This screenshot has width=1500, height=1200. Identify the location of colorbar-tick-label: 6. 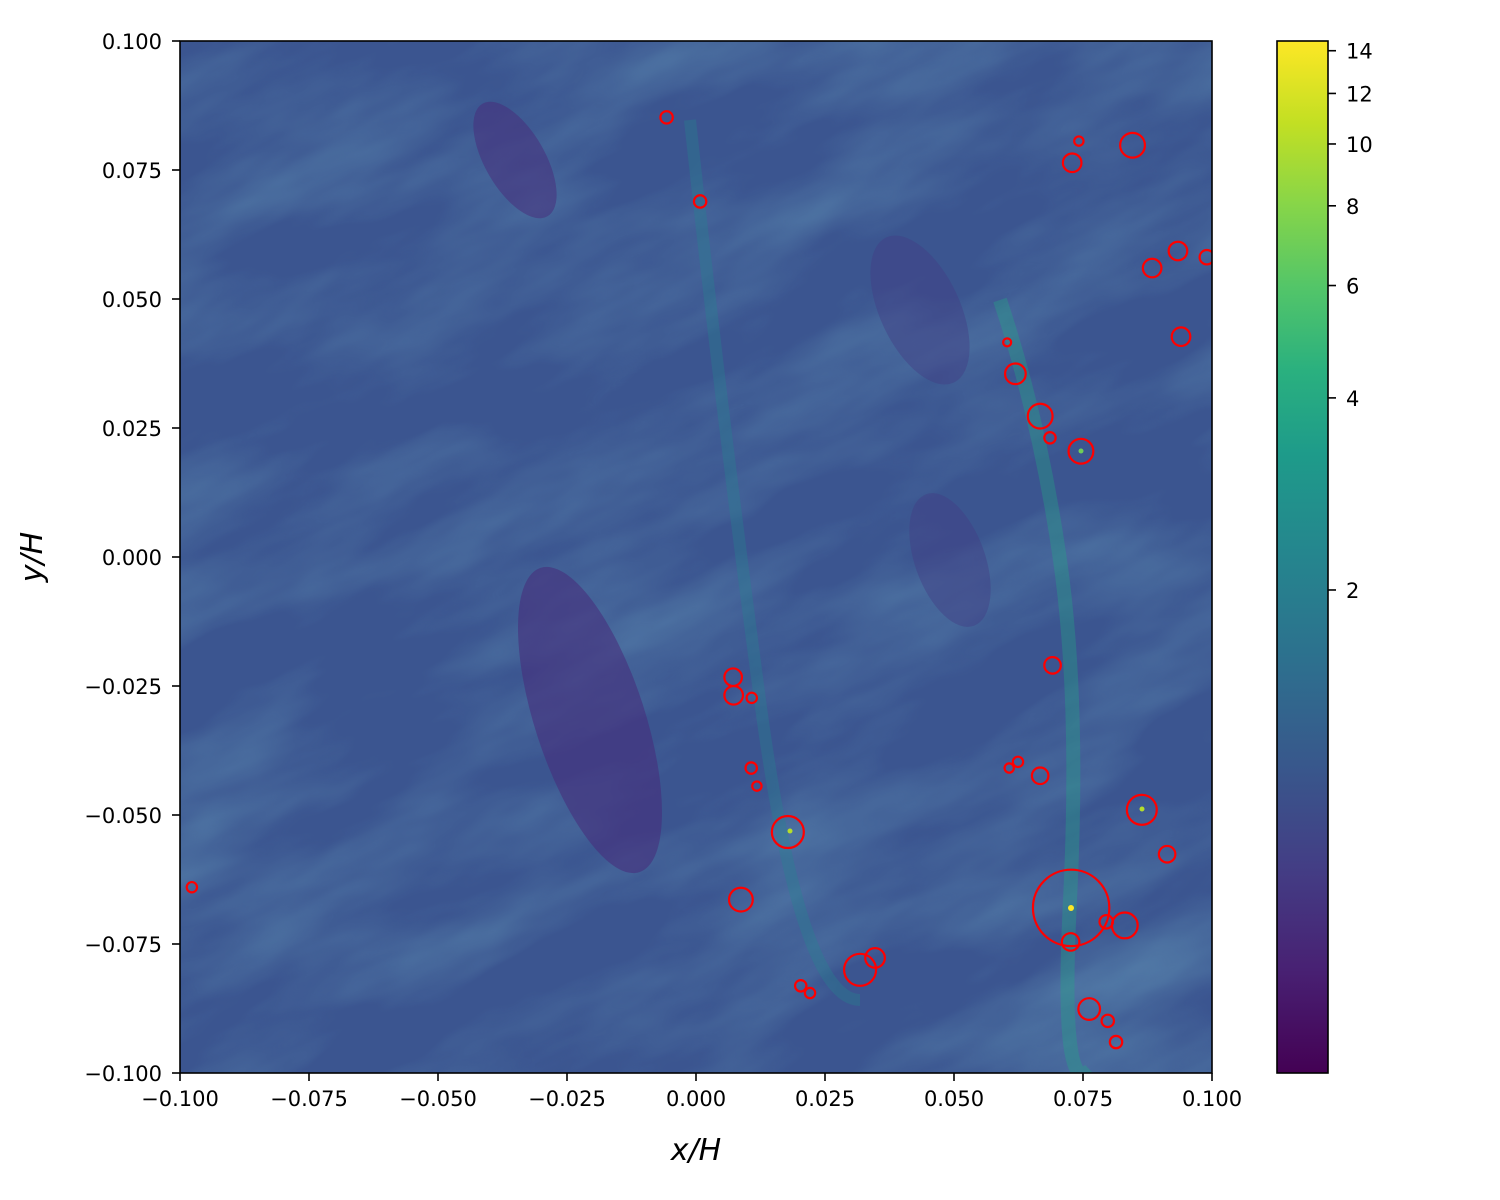
(1352, 287).